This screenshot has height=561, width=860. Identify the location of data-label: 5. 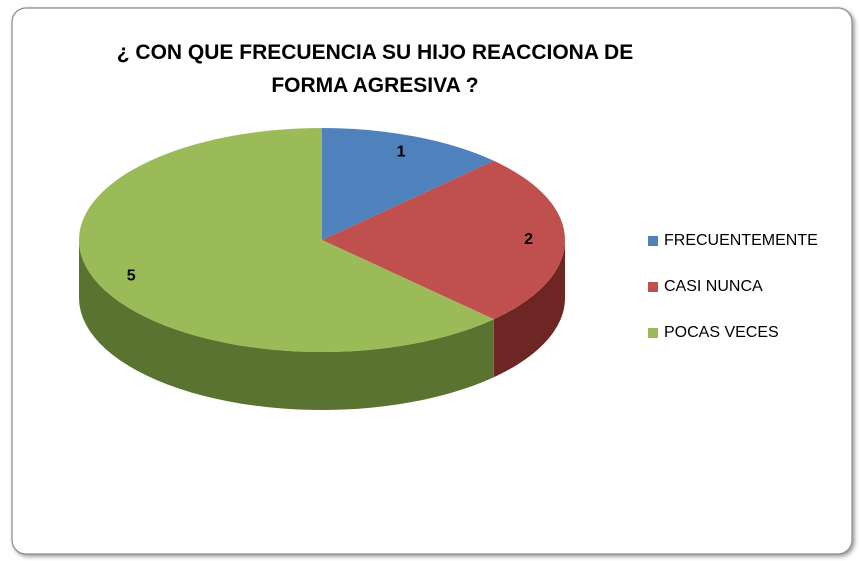
(131, 276).